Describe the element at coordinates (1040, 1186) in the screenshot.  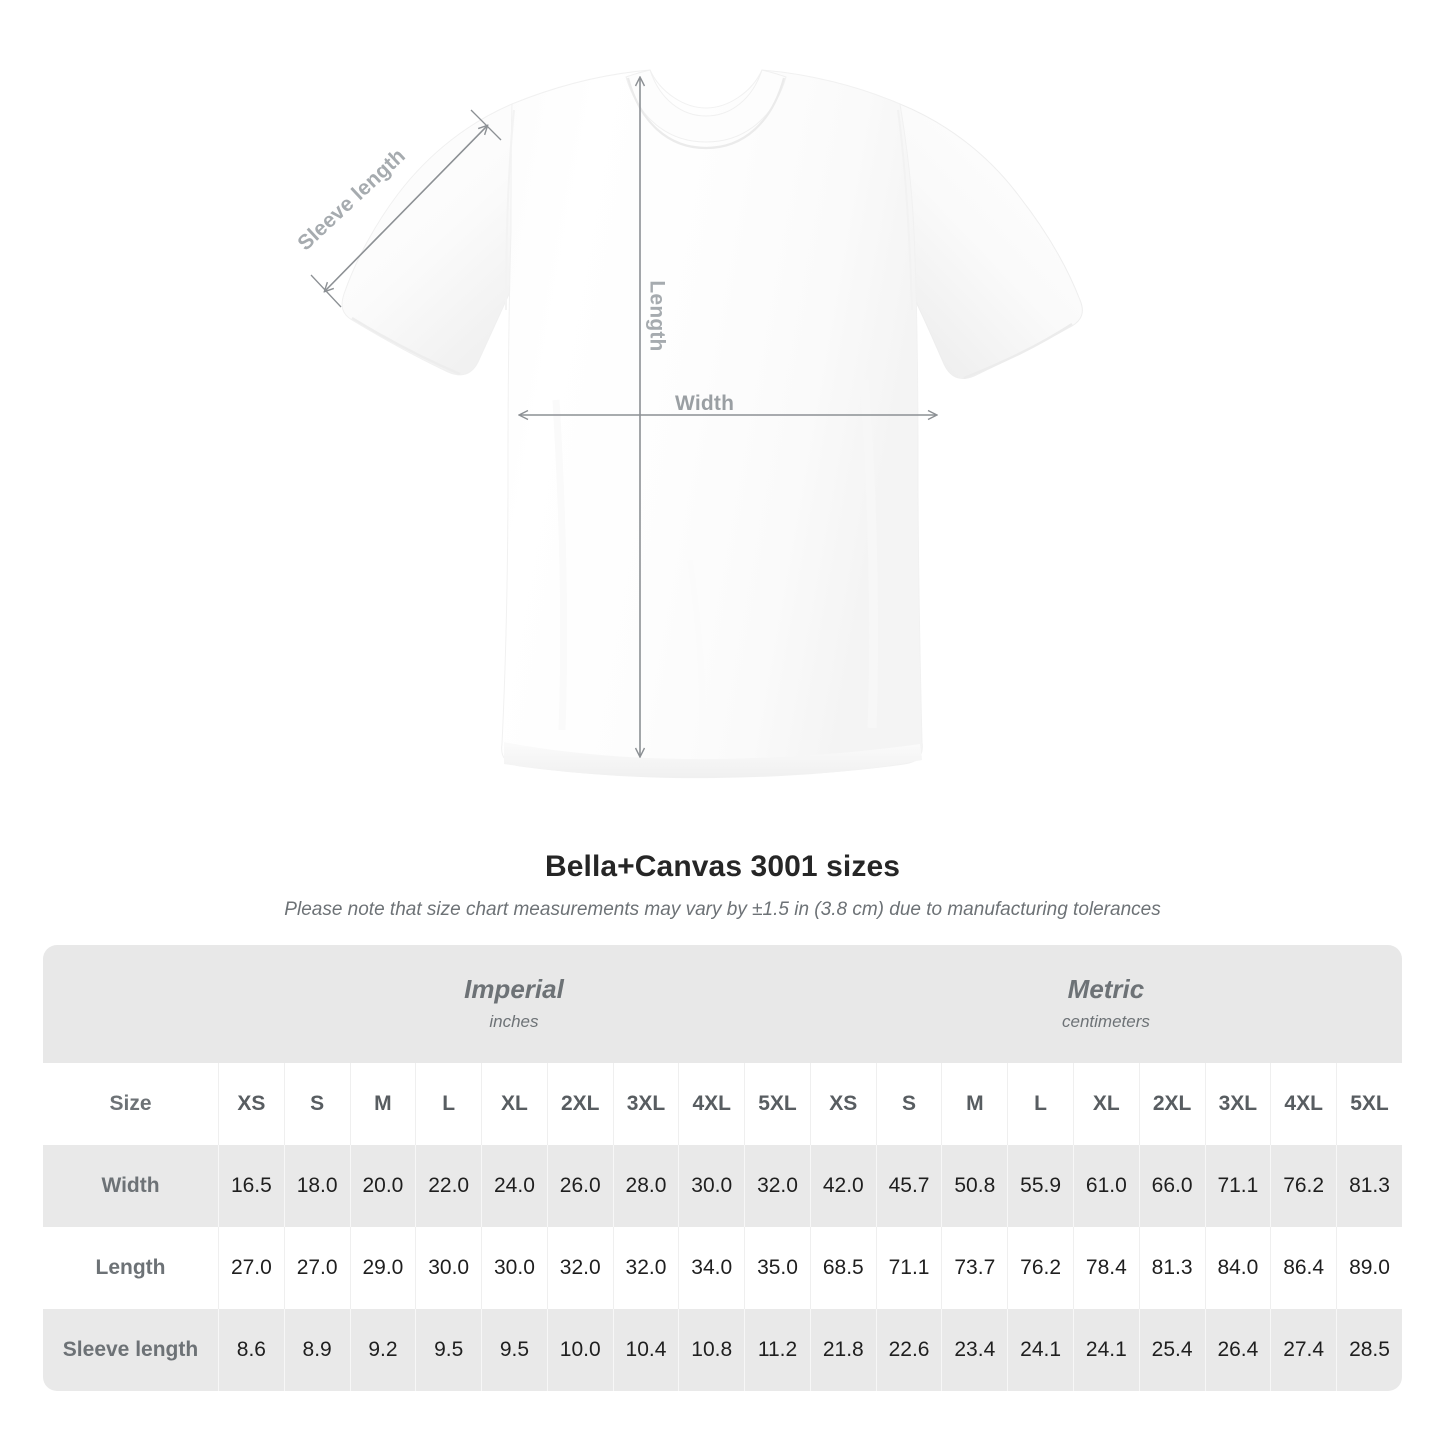
I see `cell-width-L-cm: 55.9` at that location.